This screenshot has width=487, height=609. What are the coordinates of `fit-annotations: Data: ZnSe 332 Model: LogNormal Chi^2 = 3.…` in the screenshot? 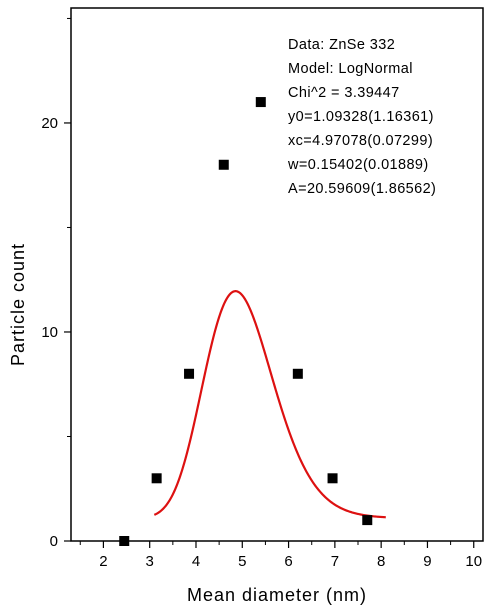 It's located at (361, 117).